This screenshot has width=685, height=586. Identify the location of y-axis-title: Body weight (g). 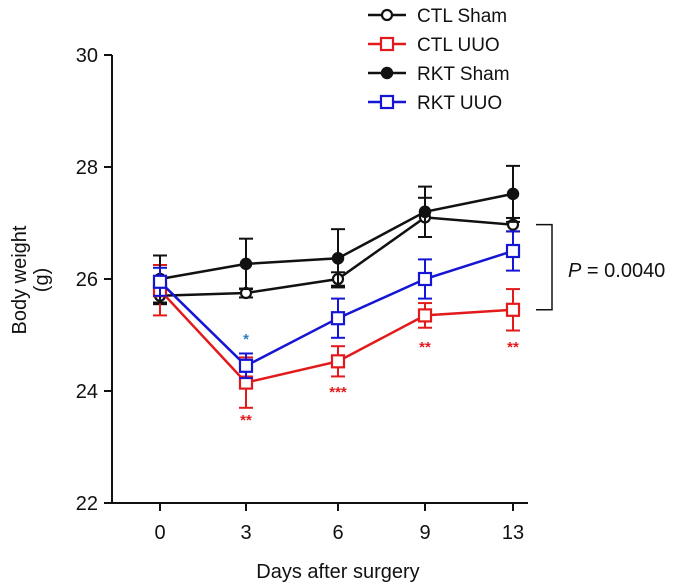
(31, 279).